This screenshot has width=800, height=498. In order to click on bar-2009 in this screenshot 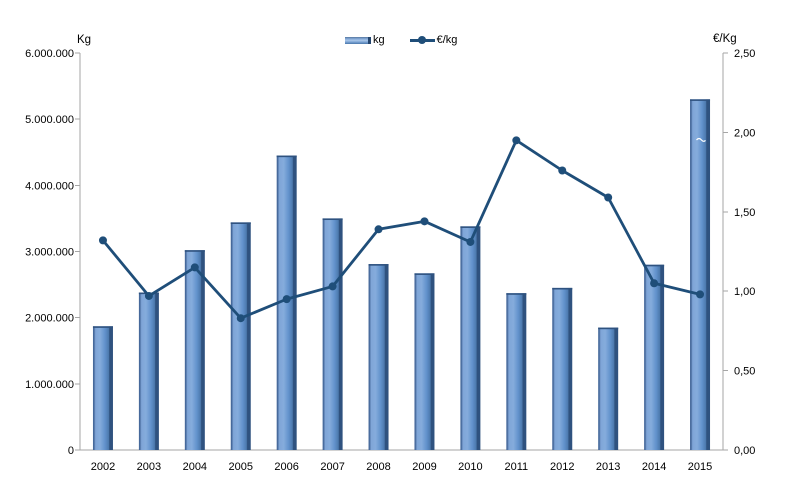, I will do `click(424, 361)`.